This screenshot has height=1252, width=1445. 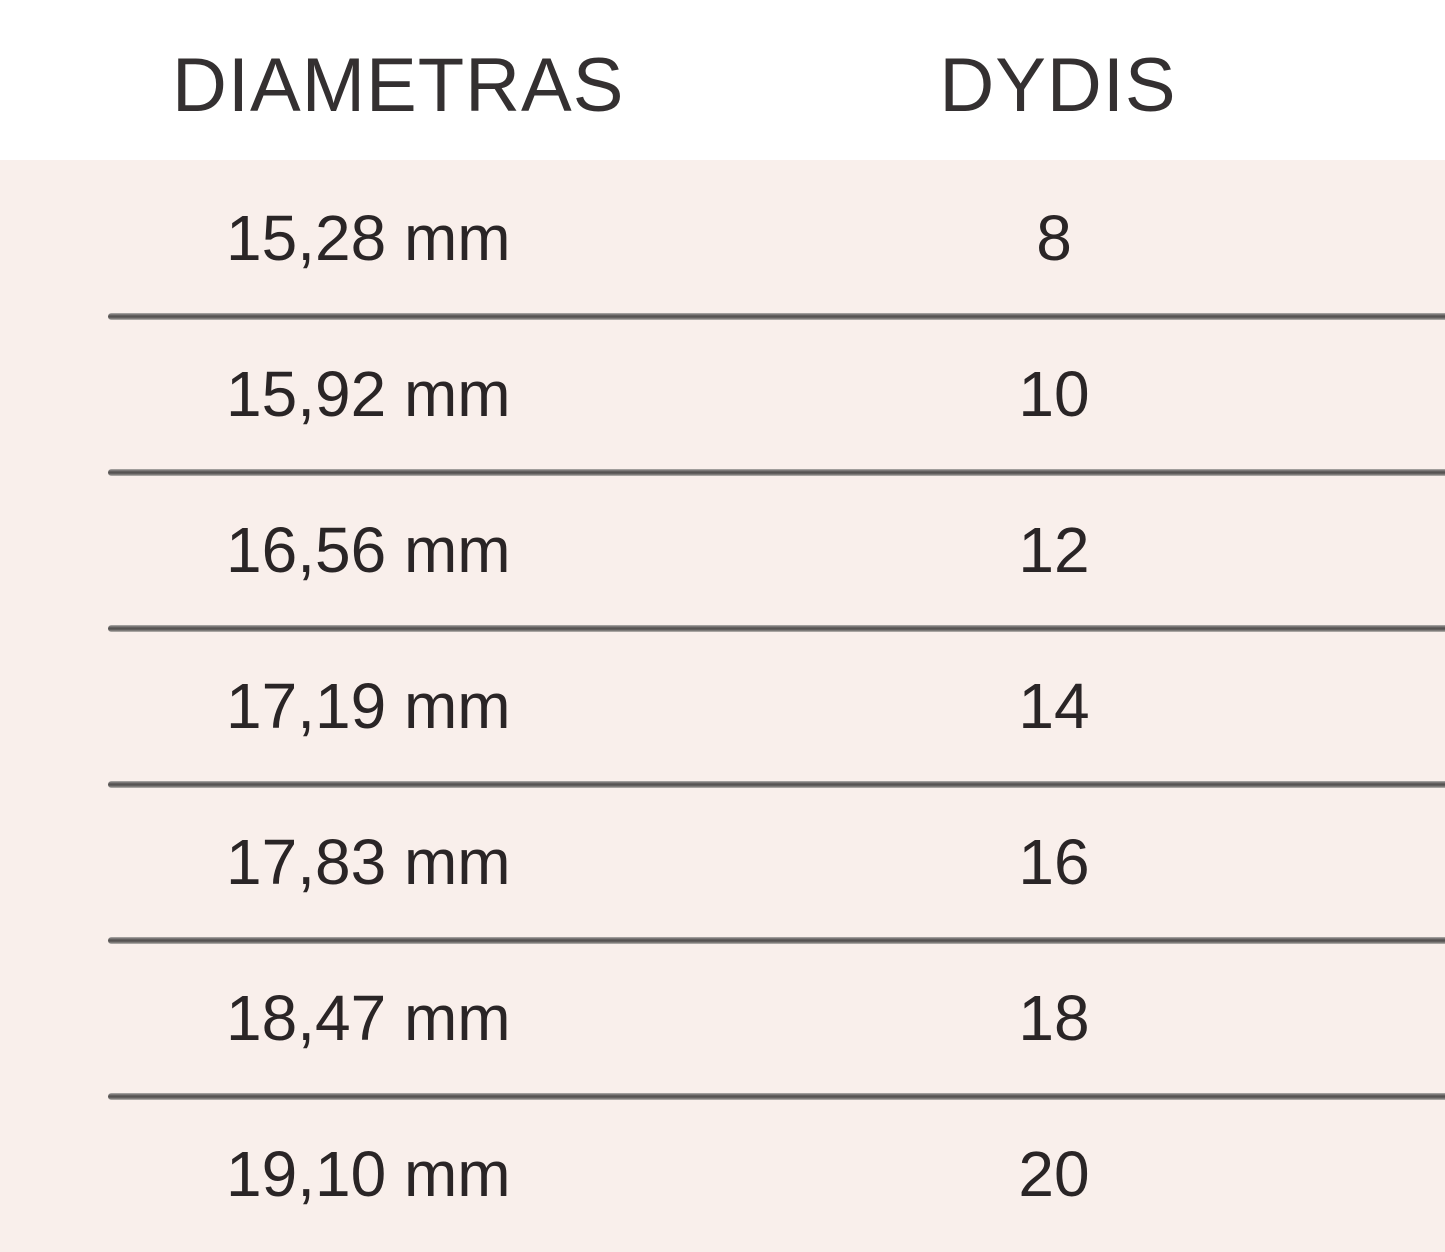 I want to click on table-row: 18,47 mm 18, so click(x=722, y=1016).